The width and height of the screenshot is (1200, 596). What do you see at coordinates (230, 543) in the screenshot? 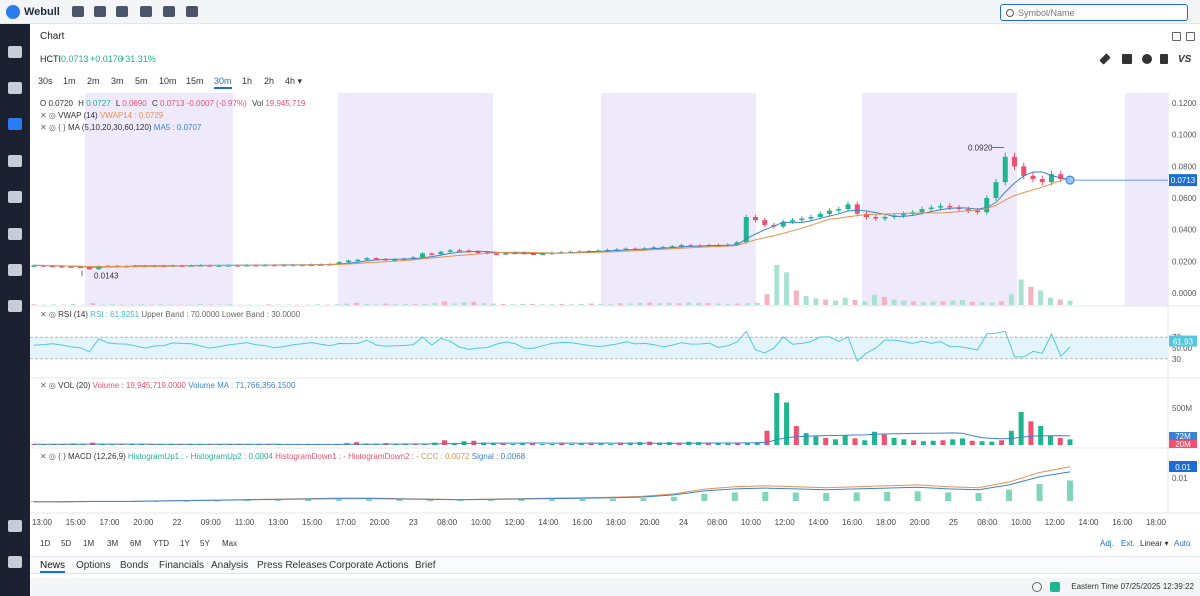
I see `range-max: Max` at bounding box center [230, 543].